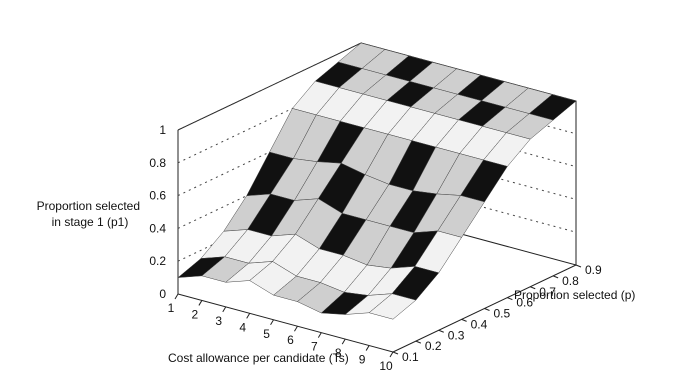  Describe the element at coordinates (90, 214) in the screenshot. I see `z-axis-label: Proportion selected in stage 1 (p1)` at that location.